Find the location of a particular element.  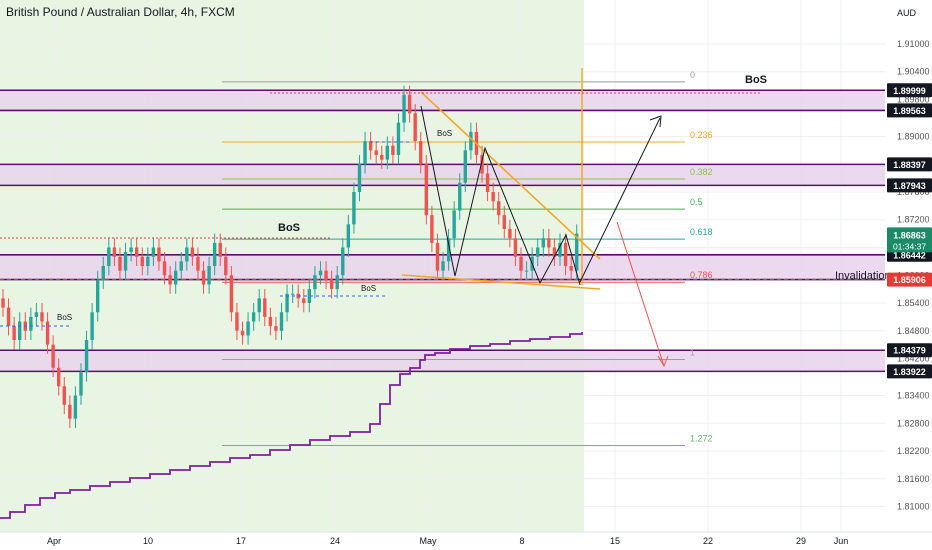

y-tick-label: 1.89800 is located at coordinates (913, 99).